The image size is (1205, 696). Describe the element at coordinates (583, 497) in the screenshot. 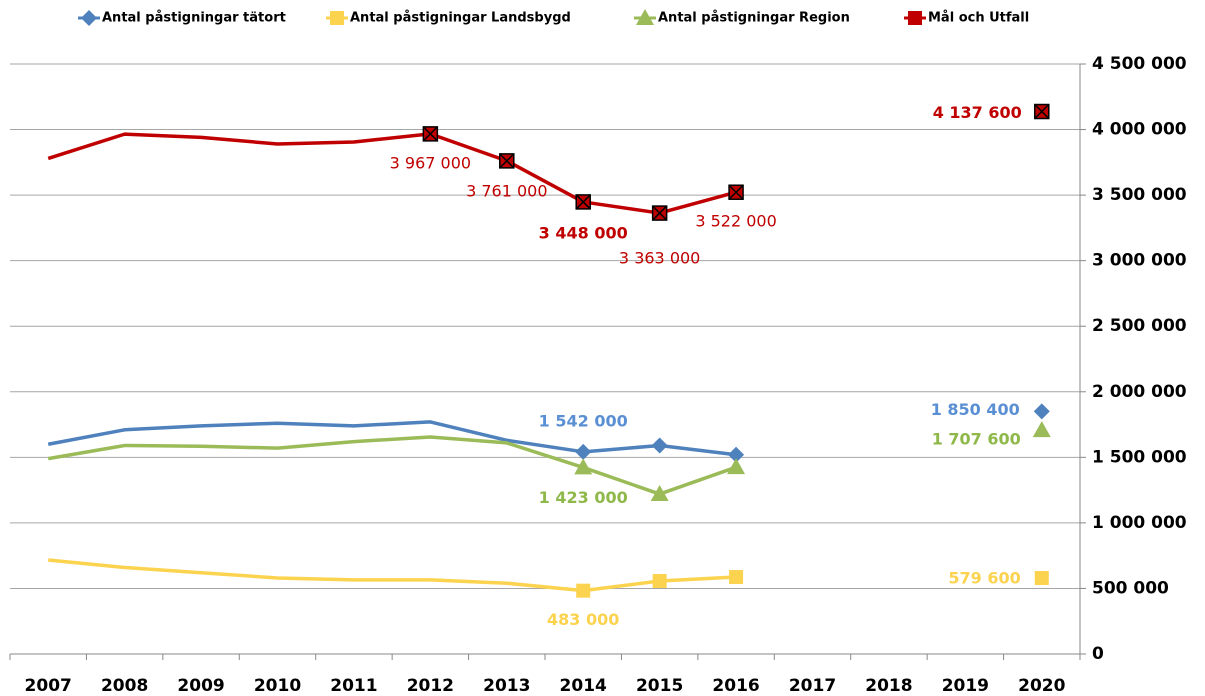

I see `data-label: 1 423 000` at that location.